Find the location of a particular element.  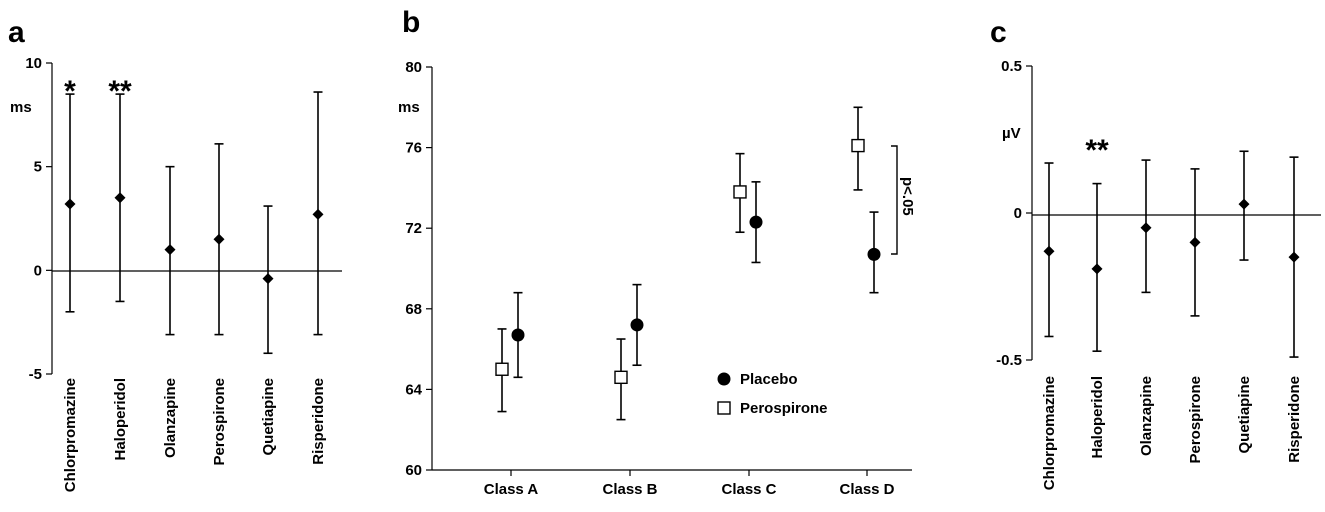

y-tick-label: 10 is located at coordinates (33, 63).